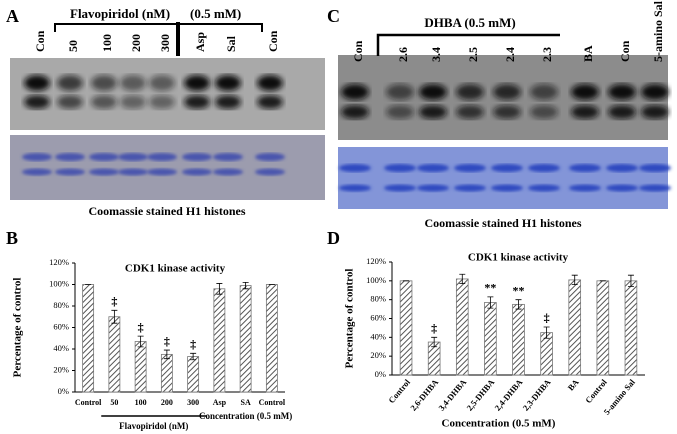 The width and height of the screenshot is (677, 434). I want to click on lane-label: 3.4, so click(436, 54).